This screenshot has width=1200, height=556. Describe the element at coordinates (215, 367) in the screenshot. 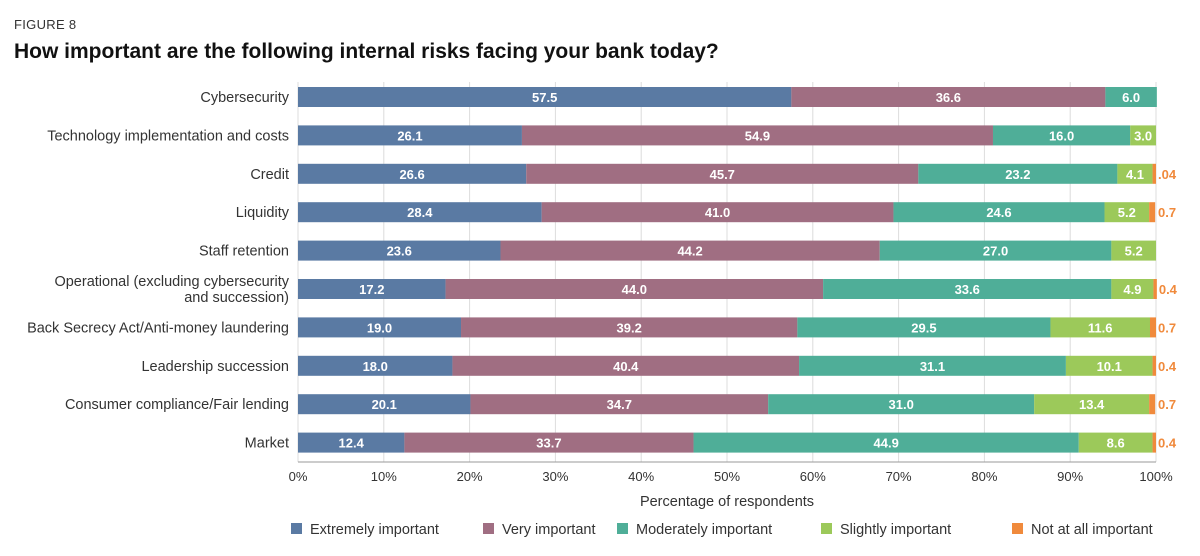

I see `category-label: Leadership succession` at that location.